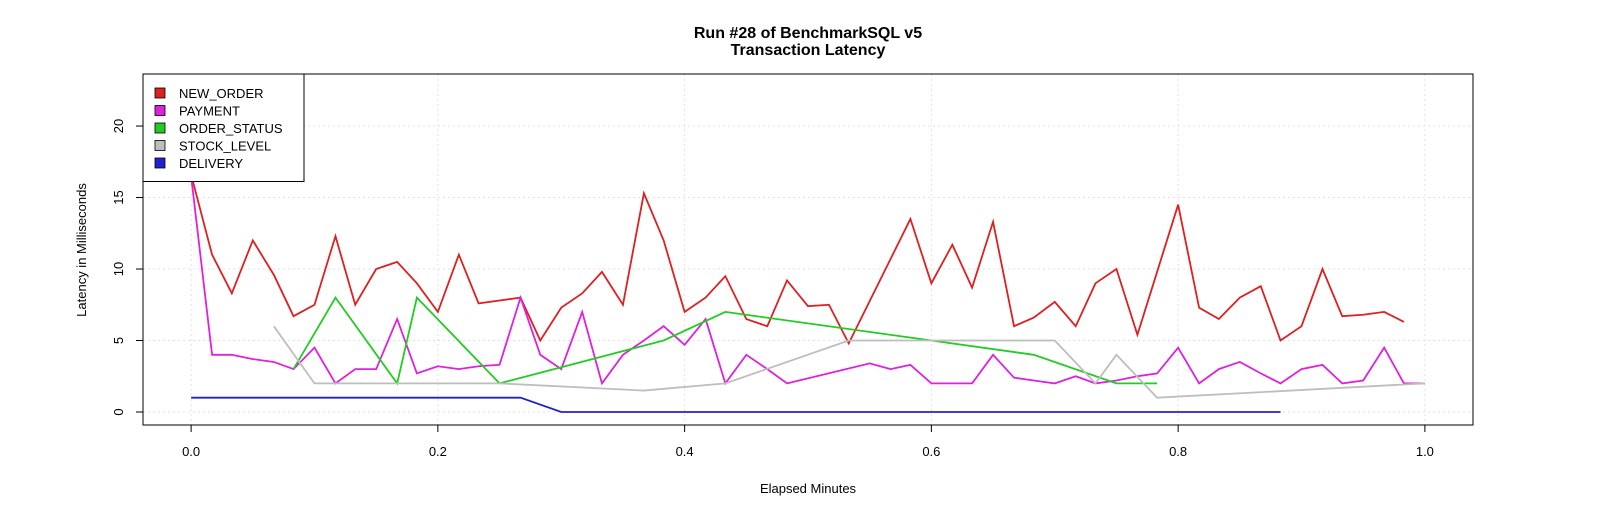 The width and height of the screenshot is (1597, 516). What do you see at coordinates (1178, 451) in the screenshot?
I see `x-tick-label: 0.8` at bounding box center [1178, 451].